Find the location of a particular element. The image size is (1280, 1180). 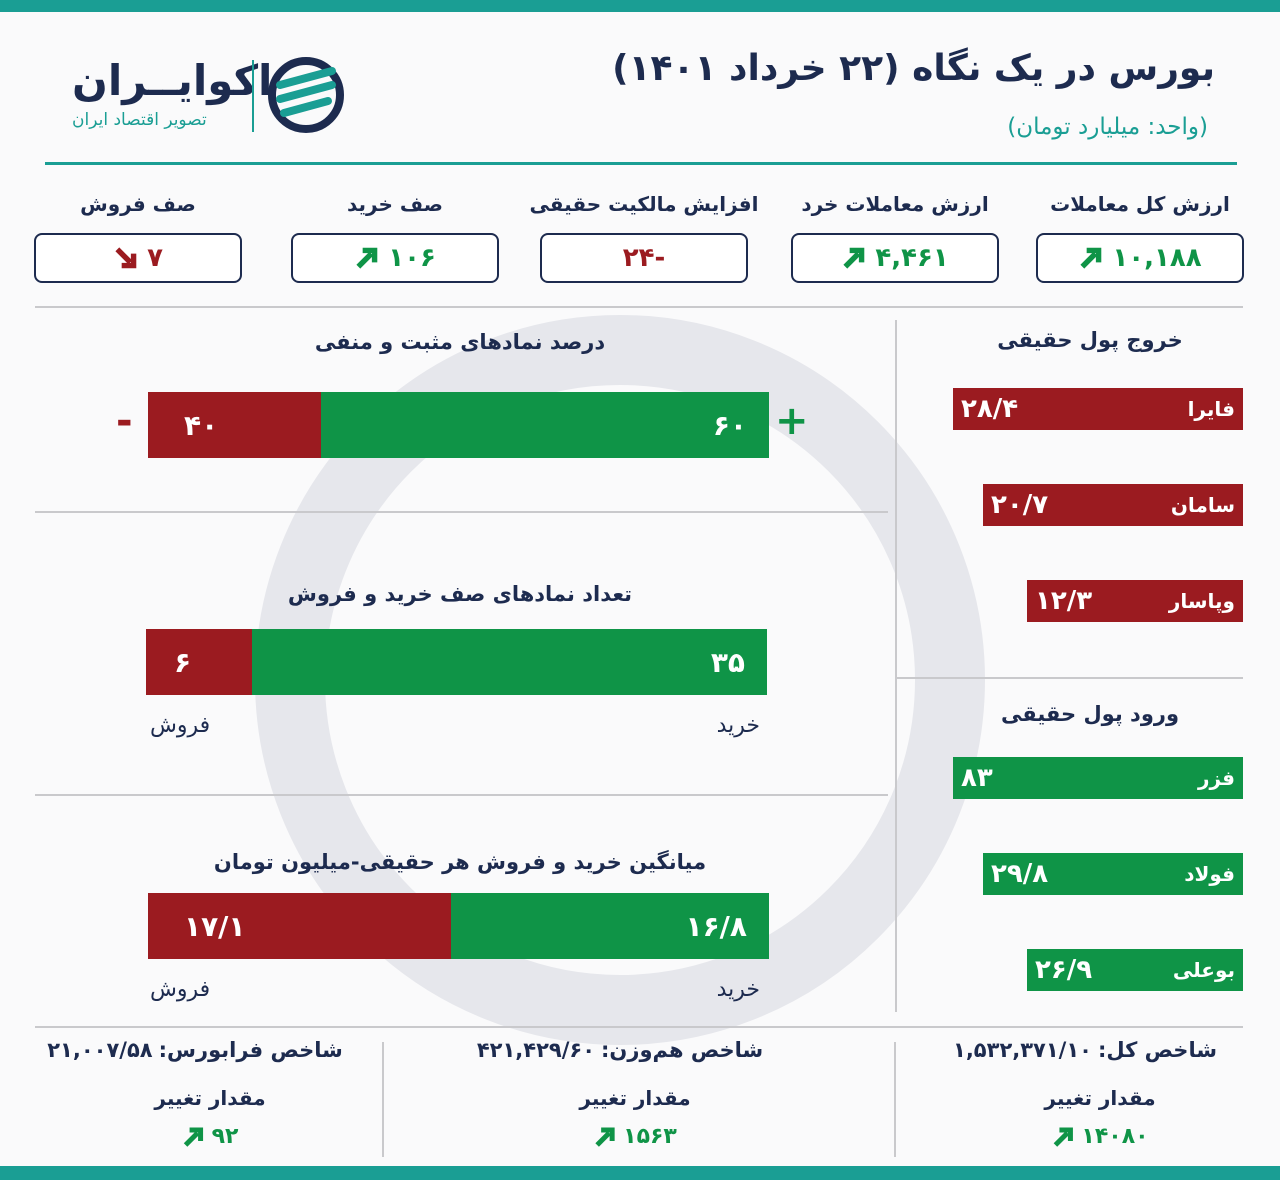

logo-divider is located at coordinates (253, 96).